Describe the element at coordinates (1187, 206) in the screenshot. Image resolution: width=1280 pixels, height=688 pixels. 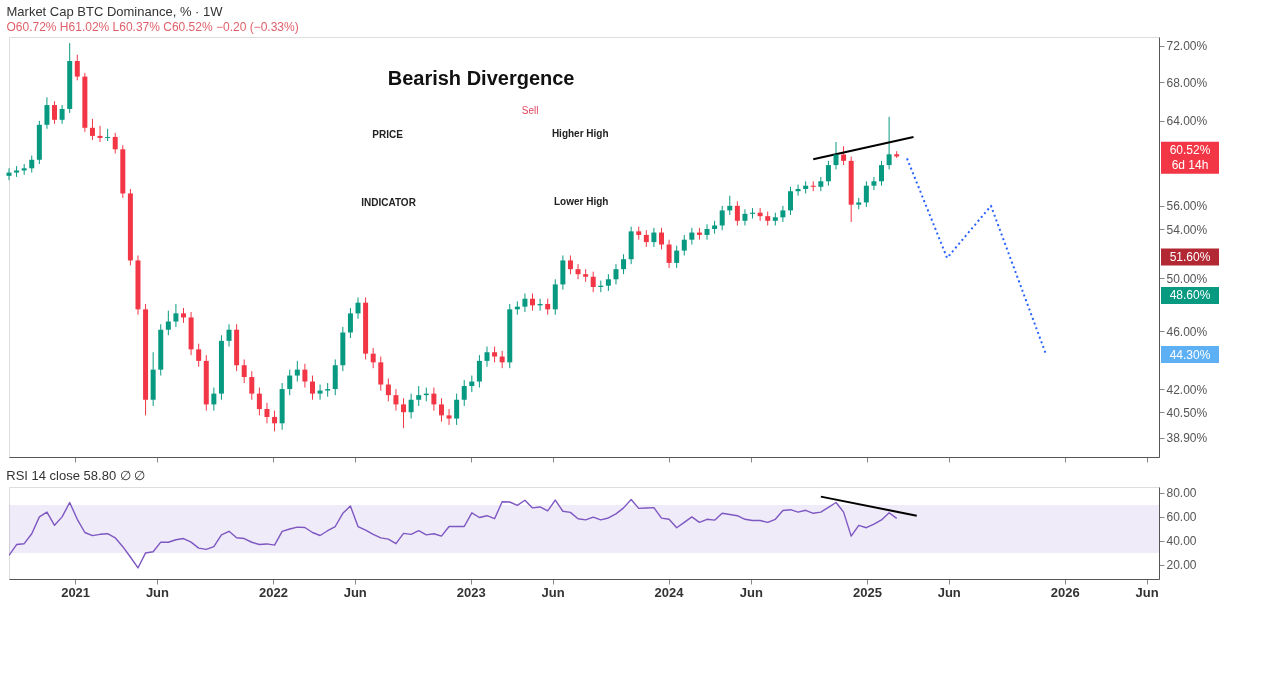
I see `y-tick-label: 56.00%` at that location.